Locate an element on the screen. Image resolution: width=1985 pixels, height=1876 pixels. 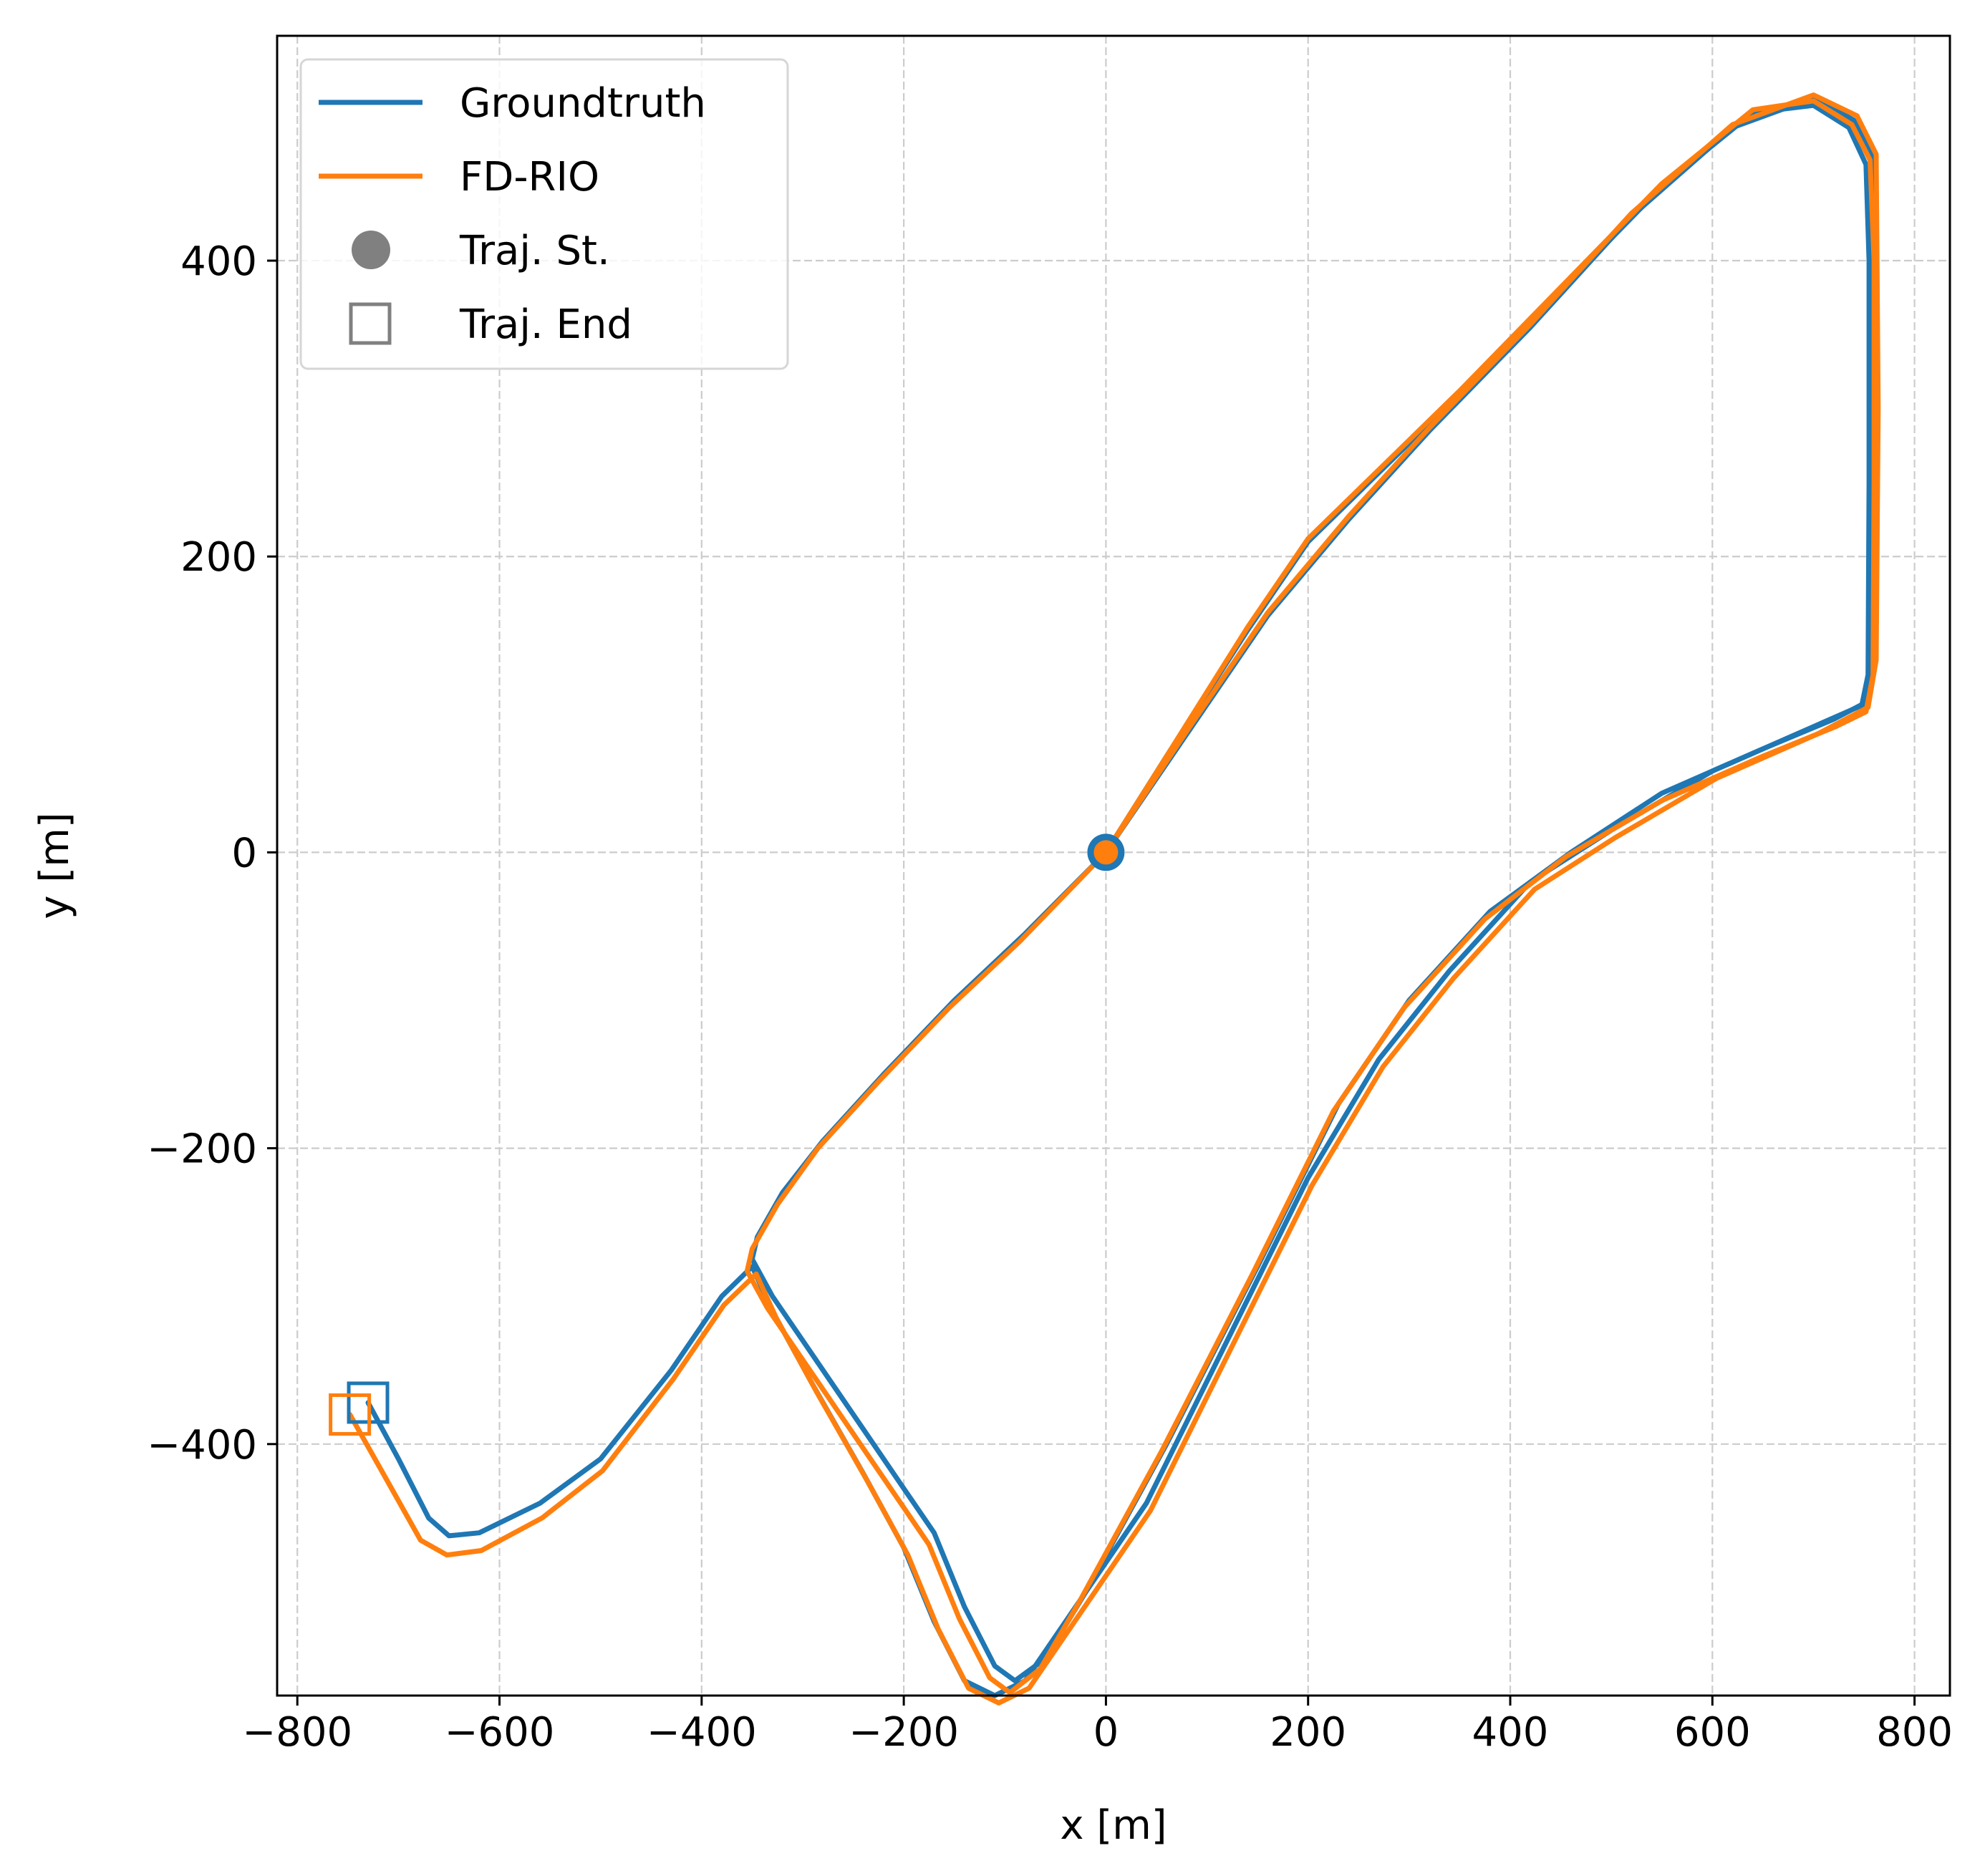
x-tick-label: −600 is located at coordinates (500, 1732).